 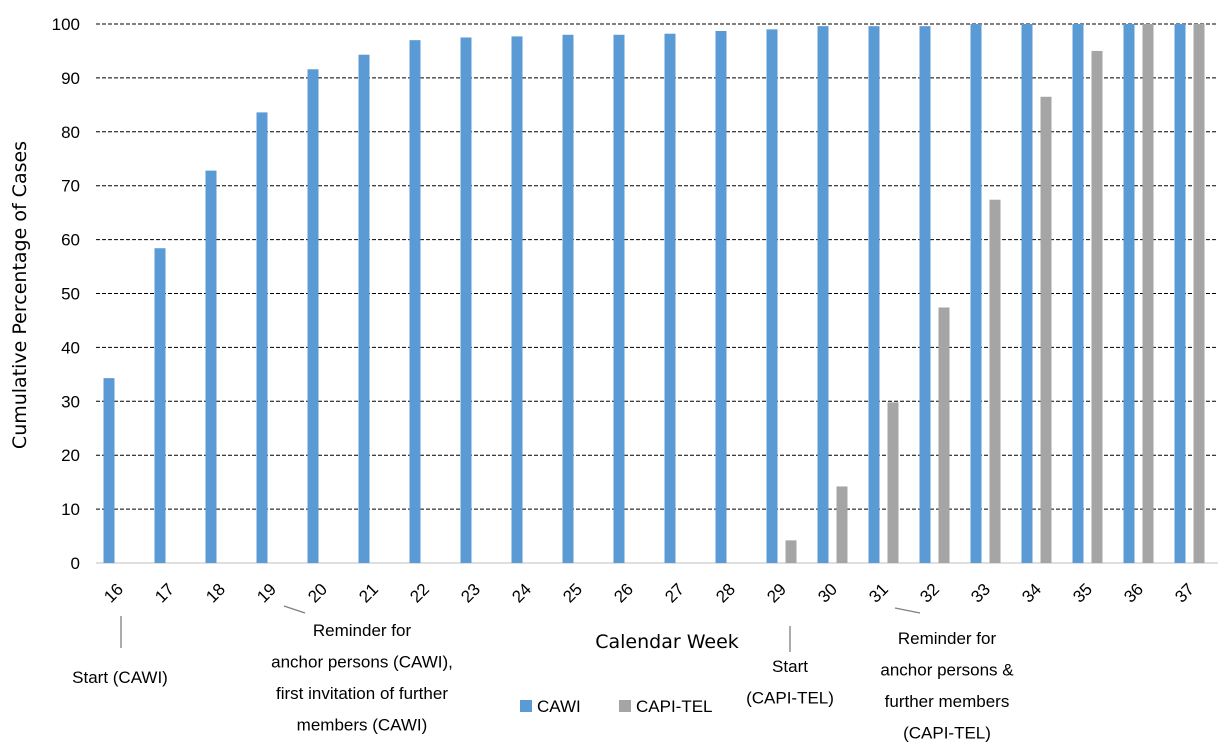 I want to click on annotation-text: first invitation of further, so click(x=362, y=693).